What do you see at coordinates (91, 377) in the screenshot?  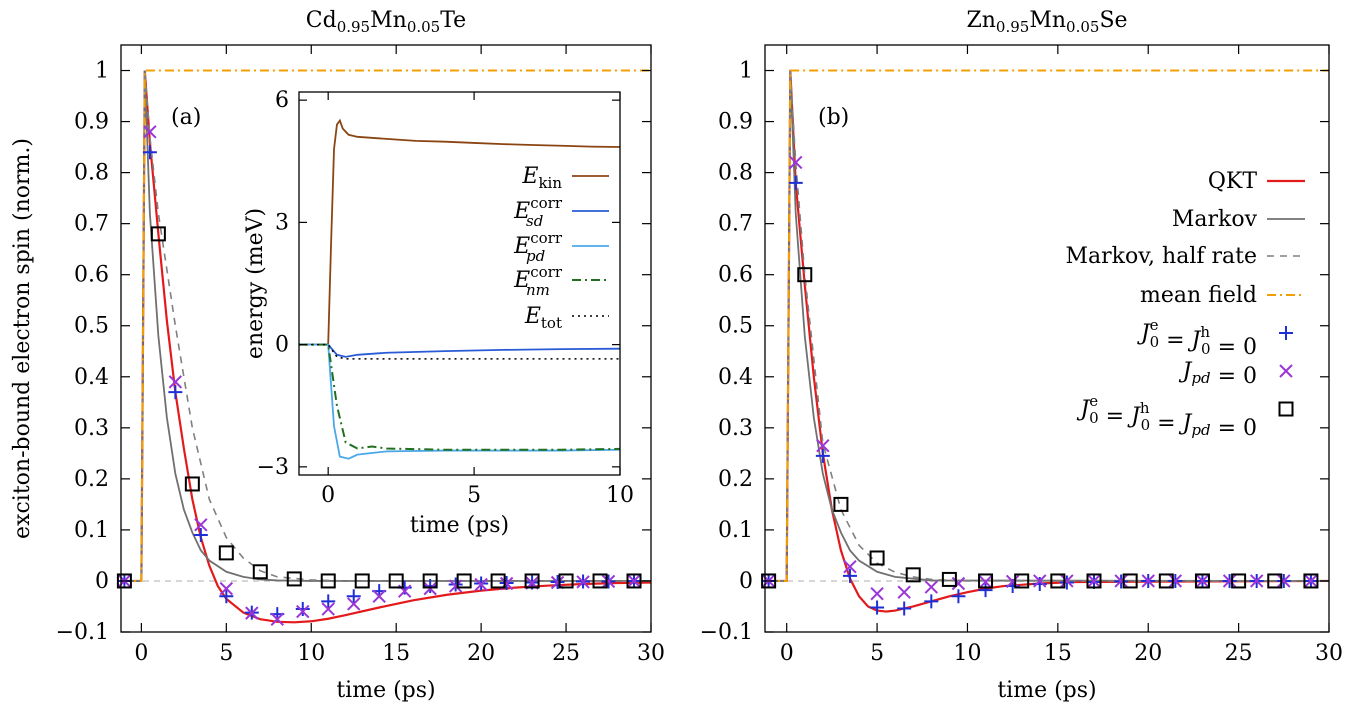 I see `y-tick-label: 0.4` at bounding box center [91, 377].